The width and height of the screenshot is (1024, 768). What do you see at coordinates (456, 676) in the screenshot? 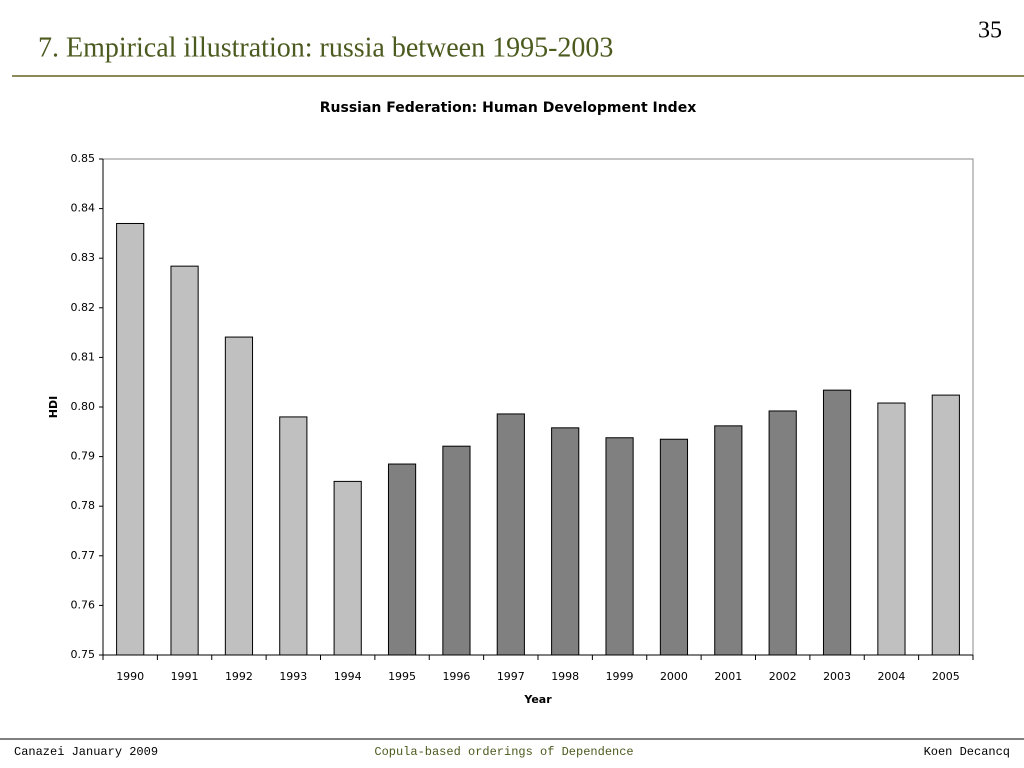
I see `x-tick-label: 1996` at bounding box center [456, 676].